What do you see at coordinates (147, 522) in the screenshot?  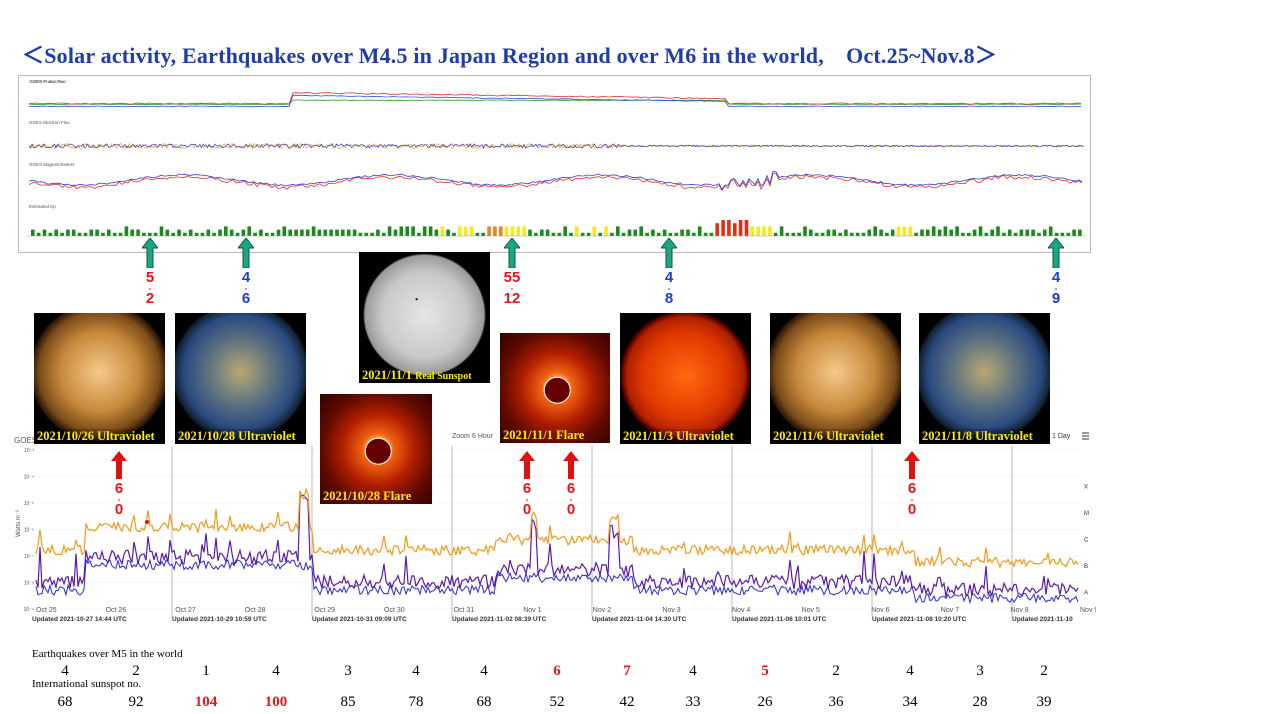 I see `flare-marker` at bounding box center [147, 522].